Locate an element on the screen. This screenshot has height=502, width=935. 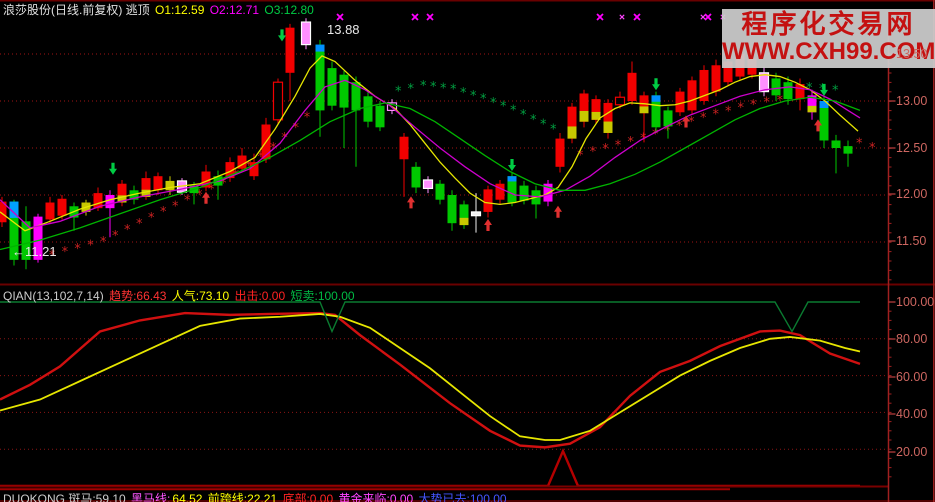
header-text-segment: 浪莎股份(日线.前复权) 逃顶 is located at coordinates (78, 10).